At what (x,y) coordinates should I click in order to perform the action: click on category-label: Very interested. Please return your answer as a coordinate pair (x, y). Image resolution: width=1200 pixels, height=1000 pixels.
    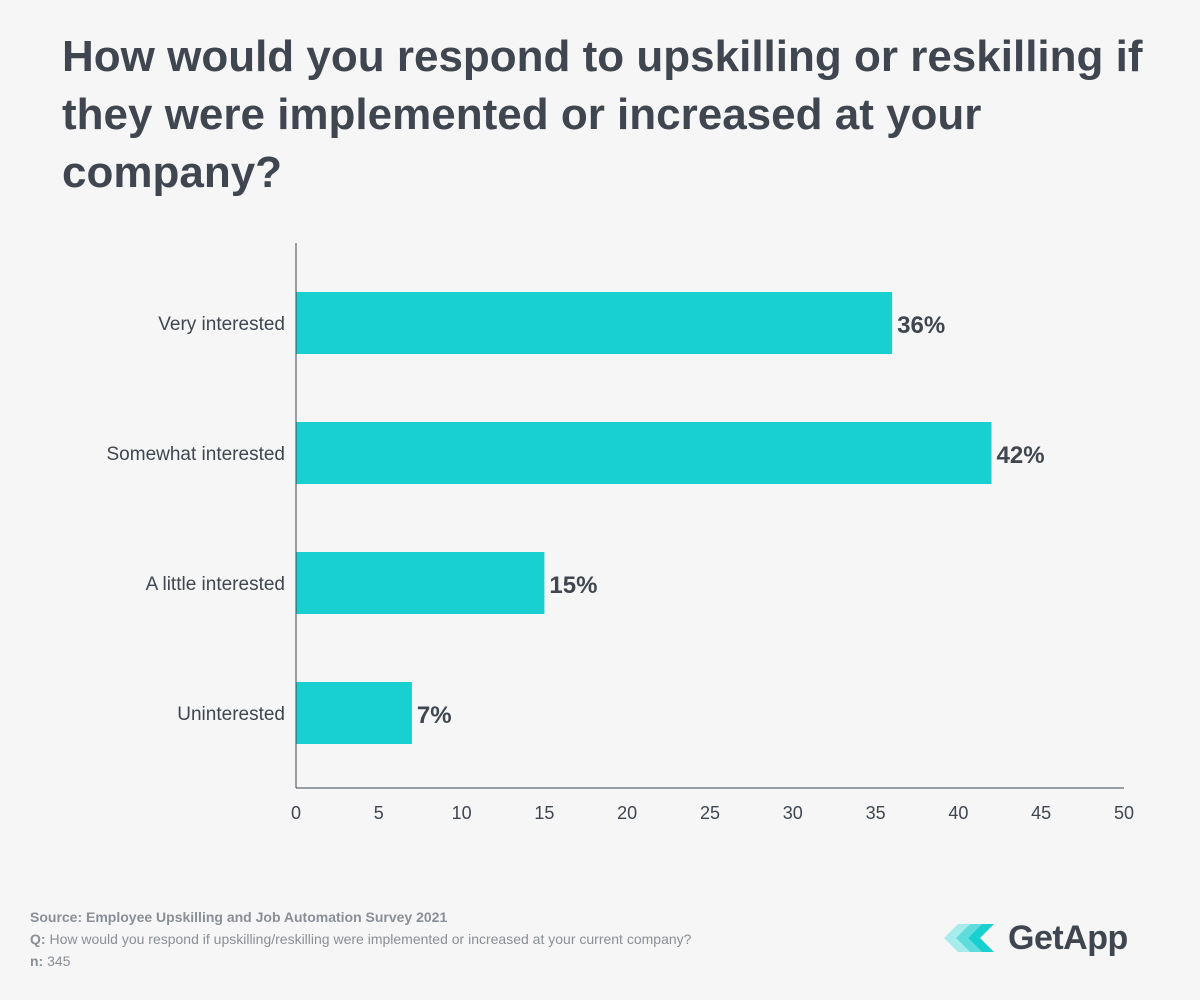
    Looking at the image, I should click on (221, 324).